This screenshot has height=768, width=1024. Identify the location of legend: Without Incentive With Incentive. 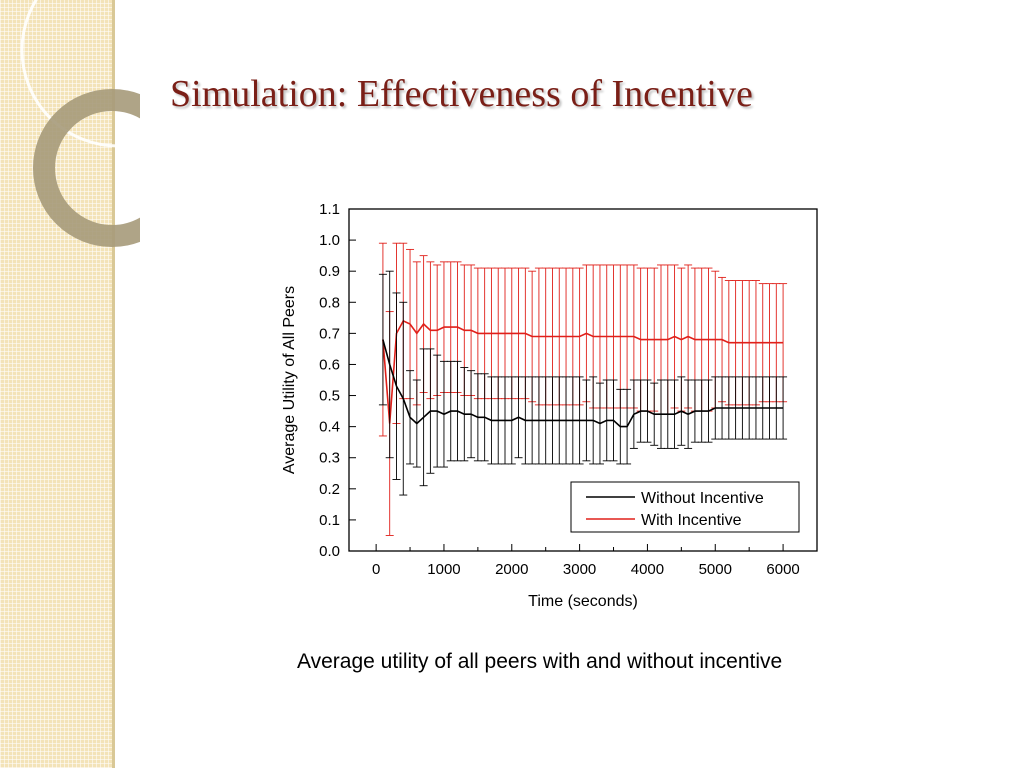
(685, 507).